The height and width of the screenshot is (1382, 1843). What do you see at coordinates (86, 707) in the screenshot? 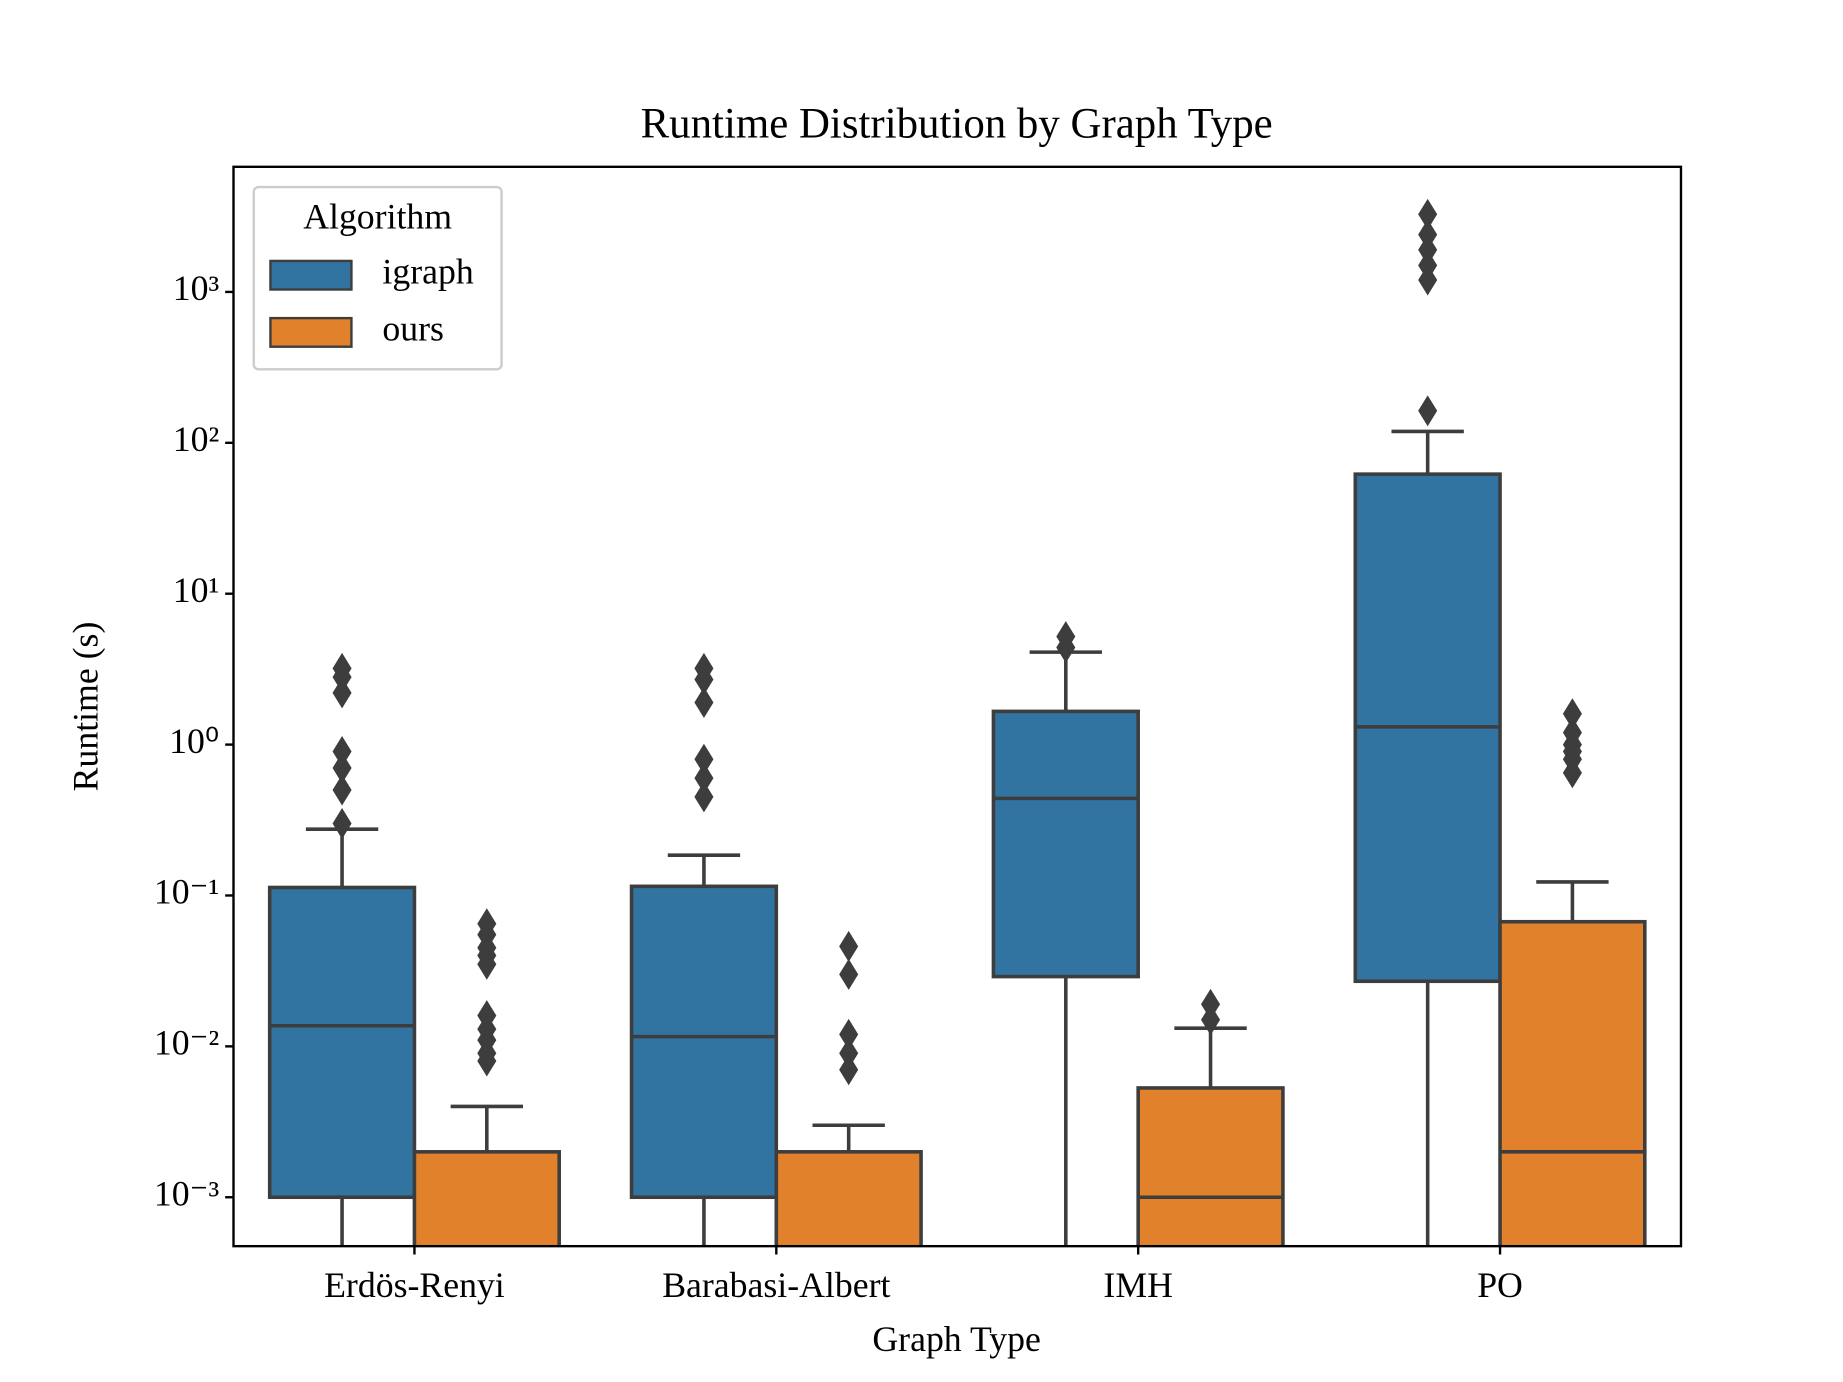
I see `y-axis-label: Runtime (s)` at bounding box center [86, 707].